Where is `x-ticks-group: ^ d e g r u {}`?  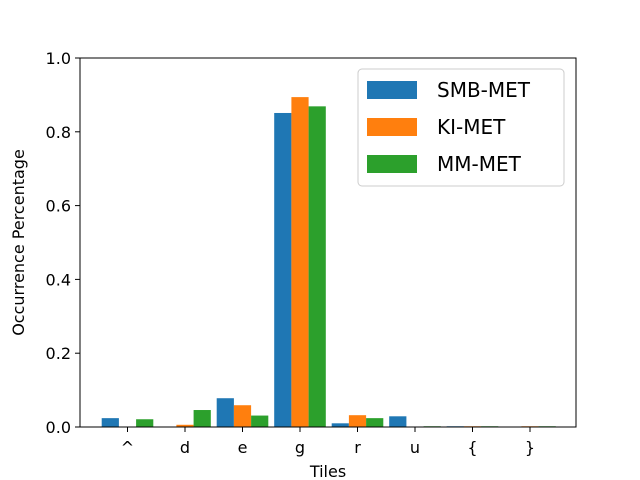
x-ticks-group: ^ d e g r u {} is located at coordinates (328, 442).